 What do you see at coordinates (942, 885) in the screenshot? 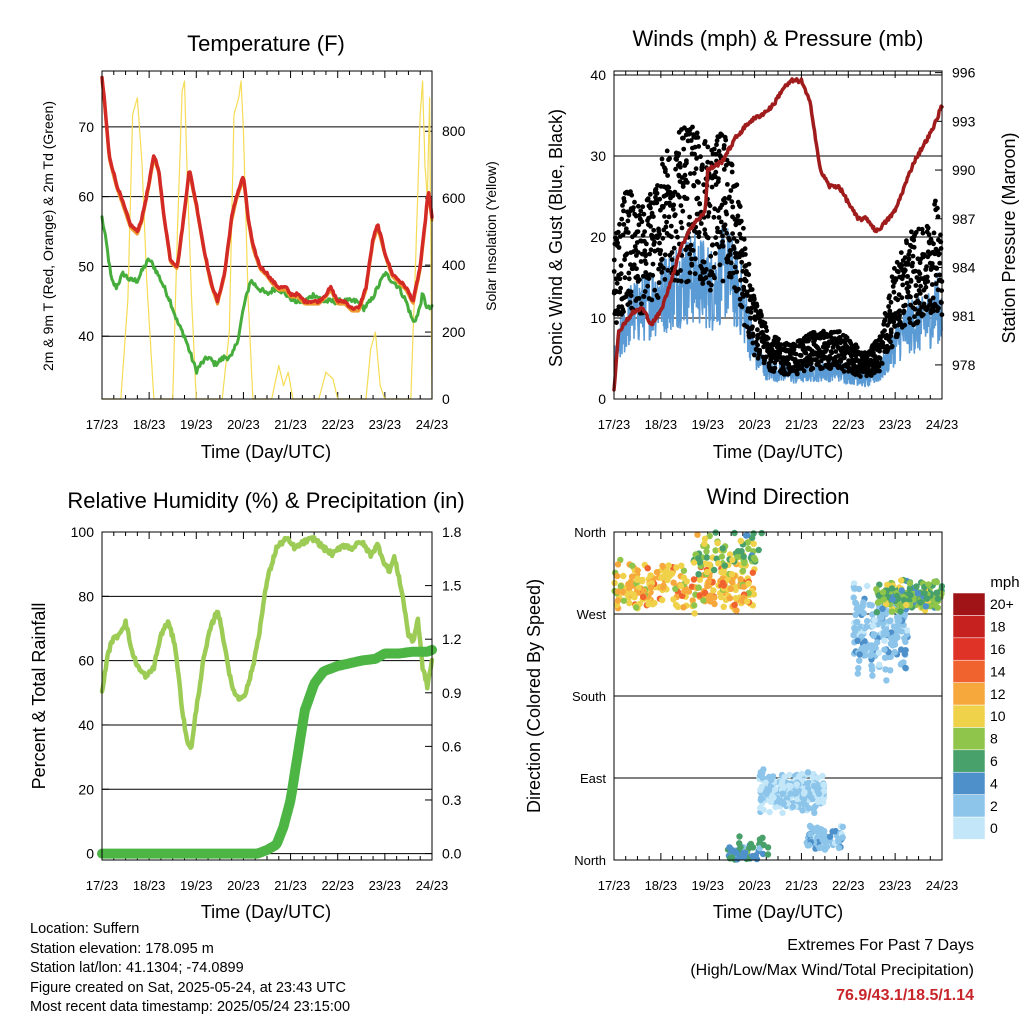
I see `x-tick-label: 24/23` at bounding box center [942, 885].